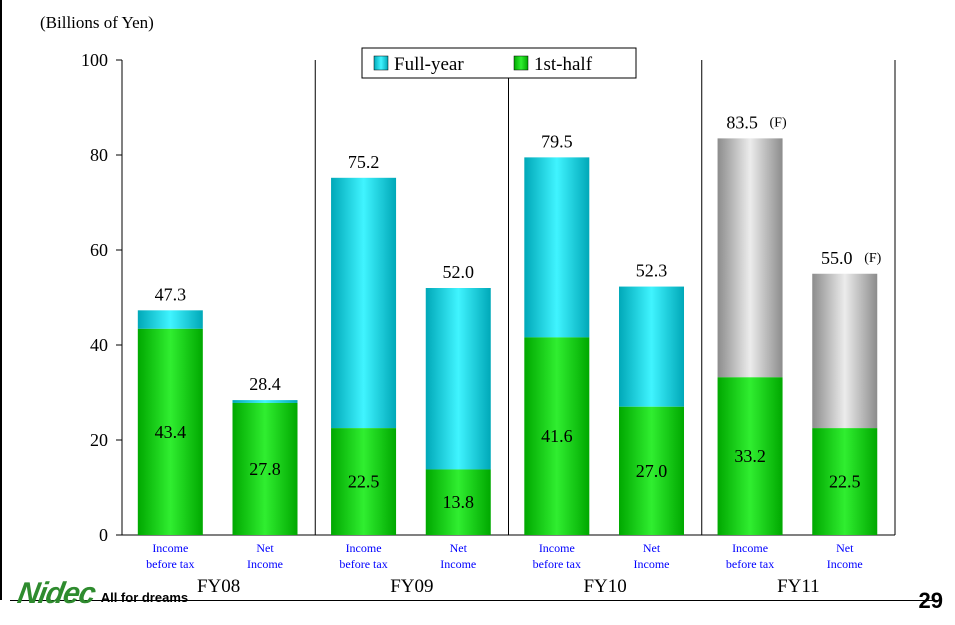 The image size is (955, 625). Describe the element at coordinates (429, 64) in the screenshot. I see `legend-label-full-year: Full-year` at that location.